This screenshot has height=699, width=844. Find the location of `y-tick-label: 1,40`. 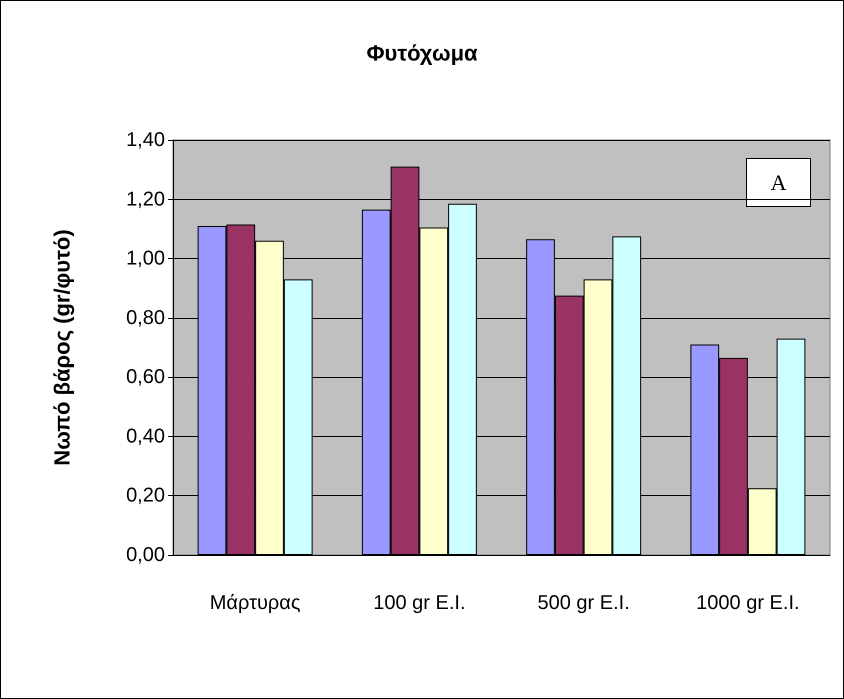

y-tick-label: 1,40 is located at coordinates (145, 140).